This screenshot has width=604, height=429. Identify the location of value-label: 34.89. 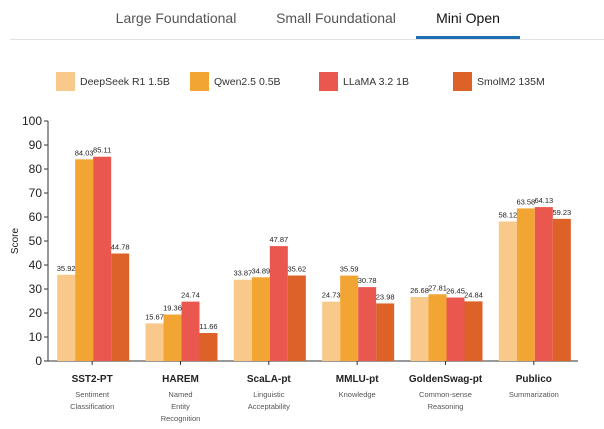
(260, 270).